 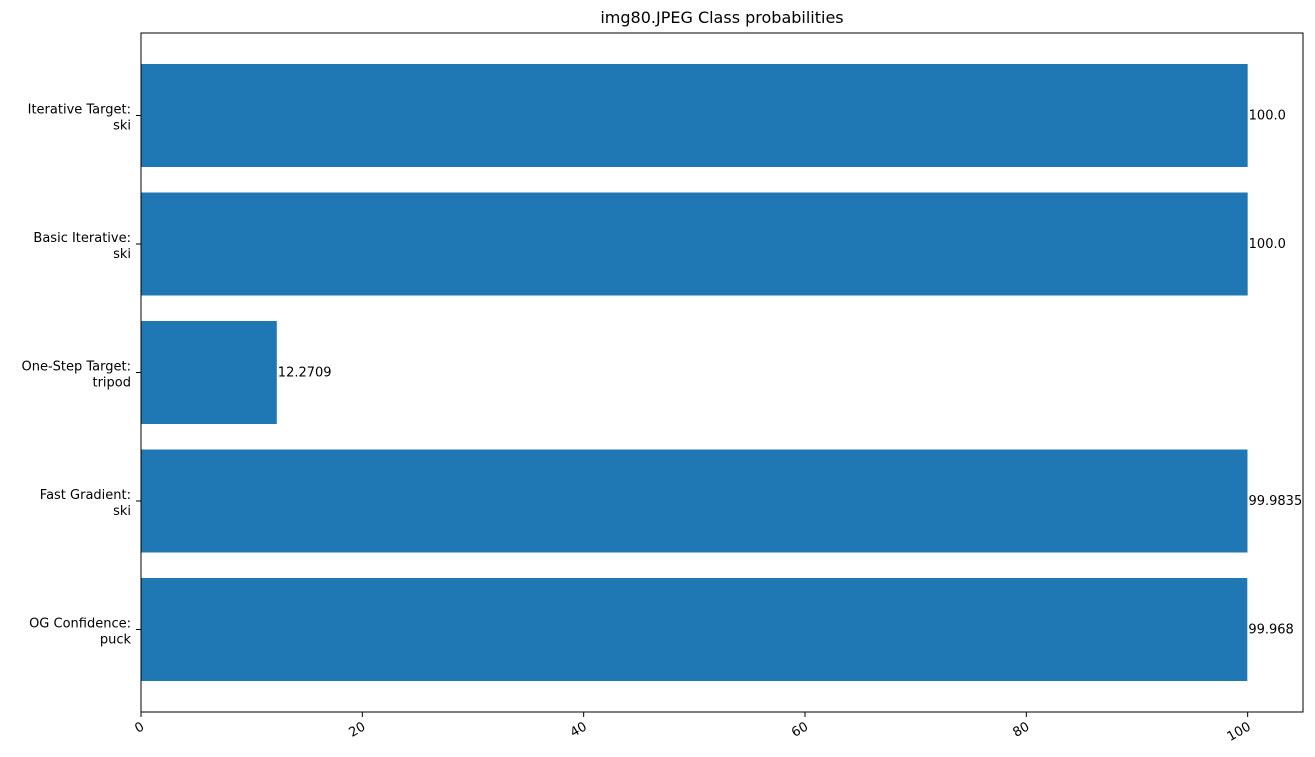 What do you see at coordinates (139, 727) in the screenshot?
I see `x-tick-label: 0` at bounding box center [139, 727].